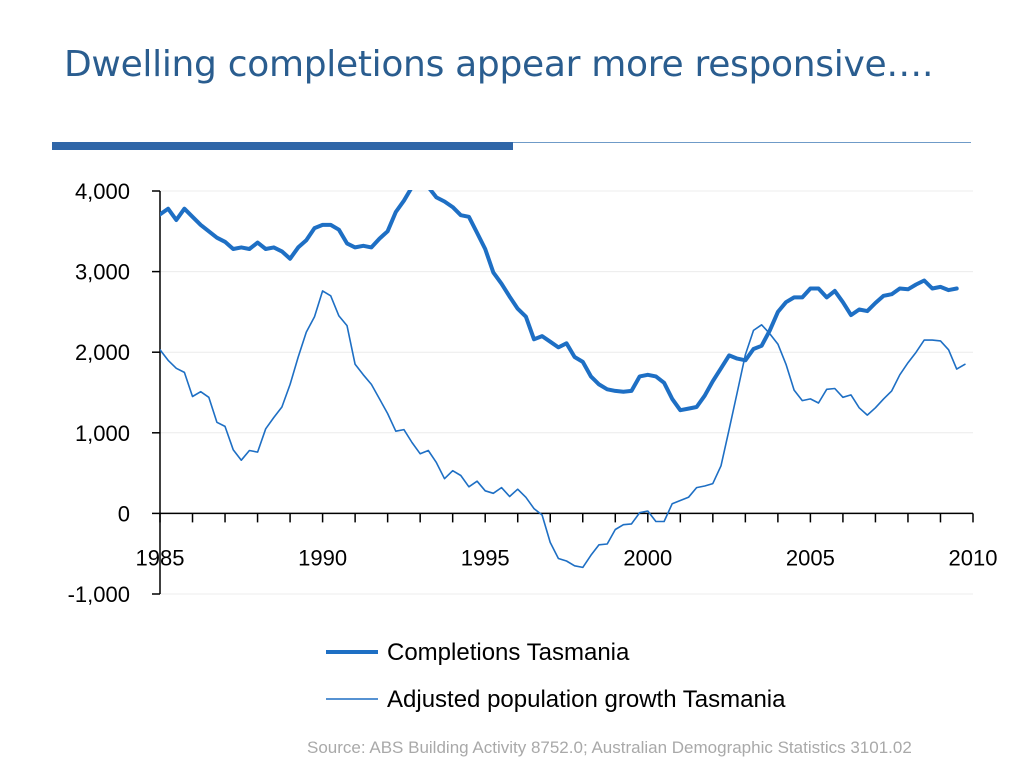  Describe the element at coordinates (586, 699) in the screenshot. I see `legend-label: Adjusted population growth Tasmania` at that location.